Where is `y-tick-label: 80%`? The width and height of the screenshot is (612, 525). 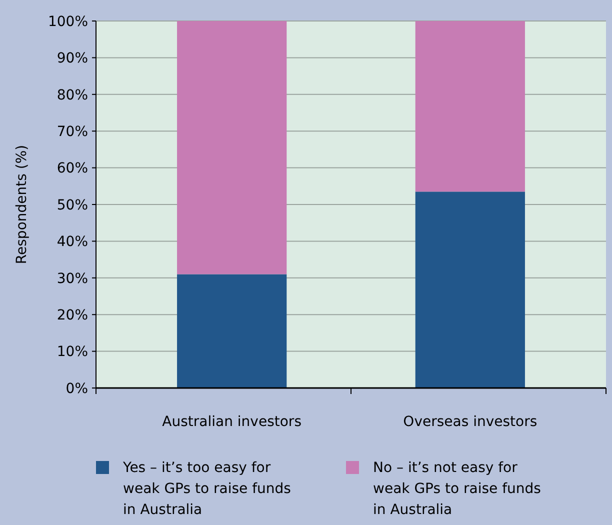 y-tick-label: 80% is located at coordinates (72, 95).